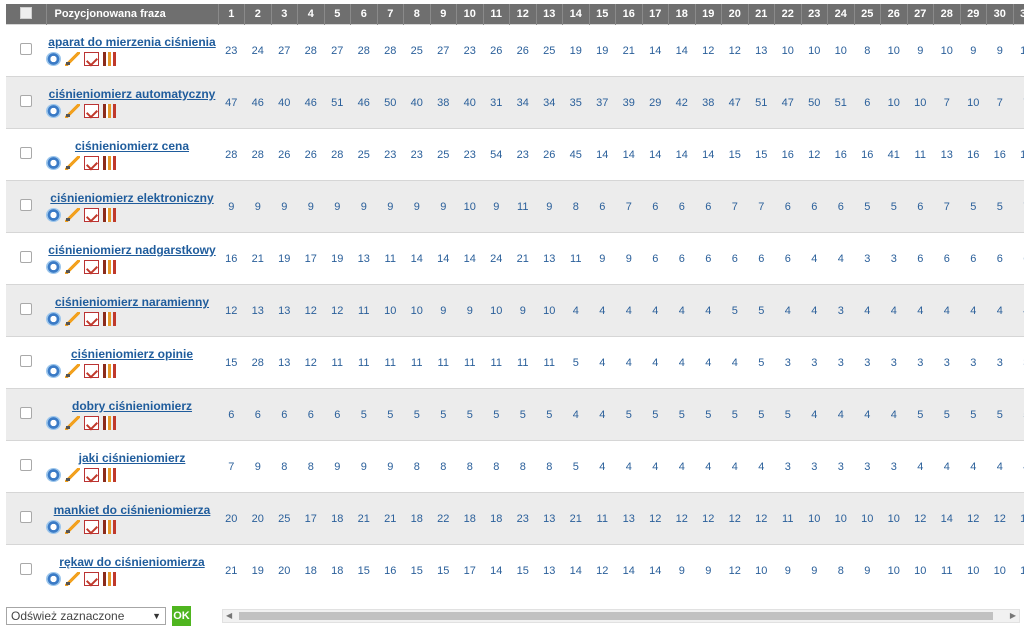  I want to click on day-column-header: 19, so click(708, 14).